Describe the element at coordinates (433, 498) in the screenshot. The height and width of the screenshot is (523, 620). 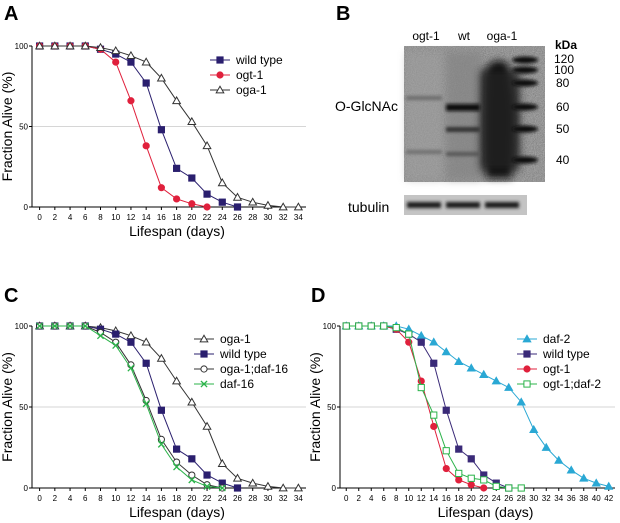
I see `x-tick-label-14: 14` at that location.